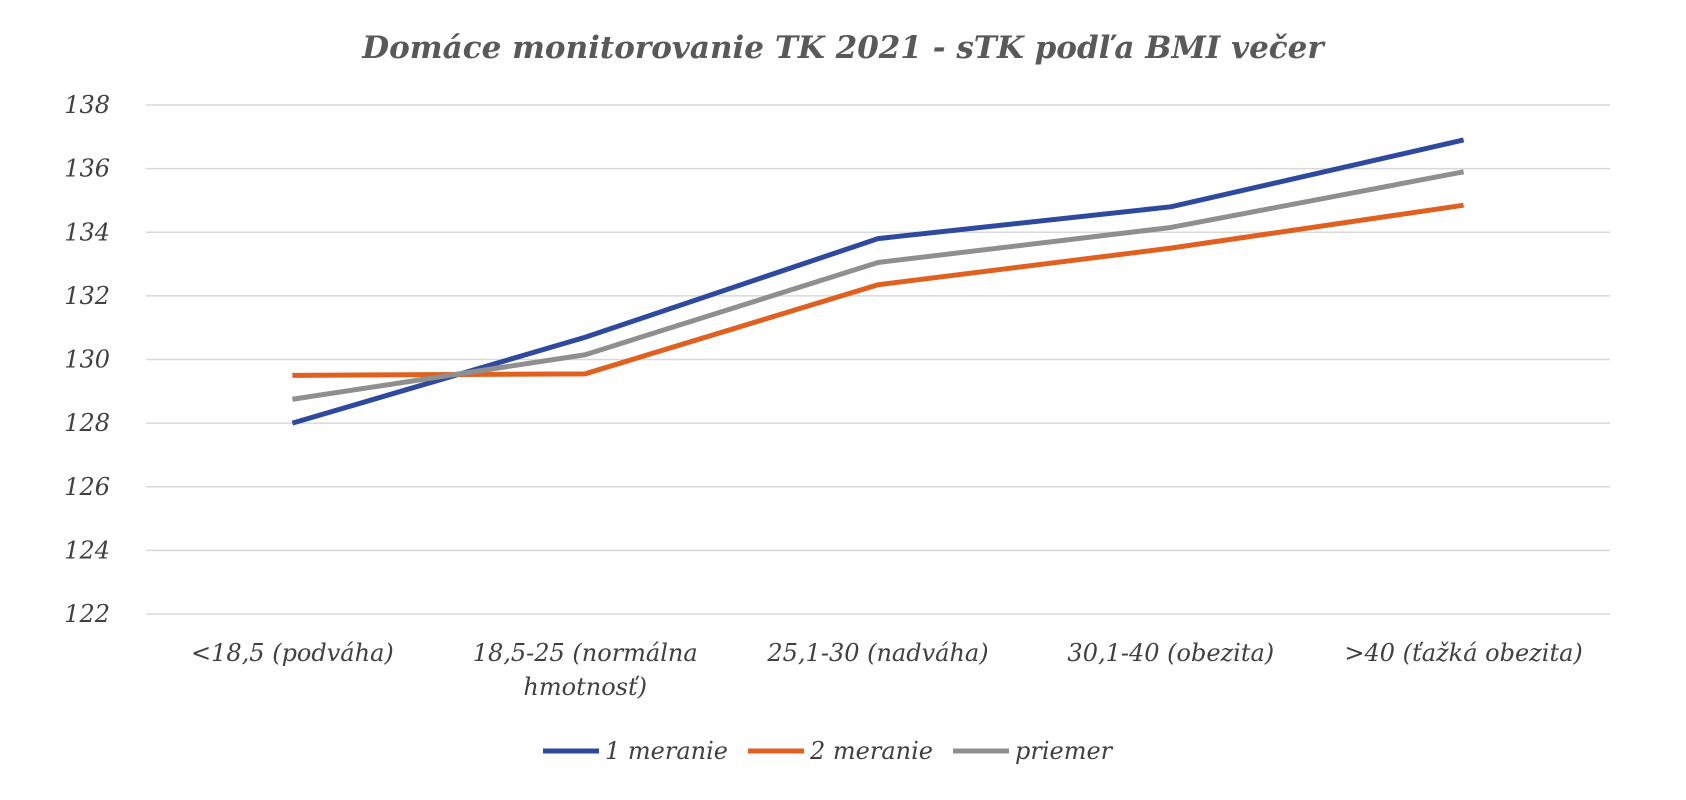 The width and height of the screenshot is (1686, 800). I want to click on y-tick-label: 138, so click(87, 105).